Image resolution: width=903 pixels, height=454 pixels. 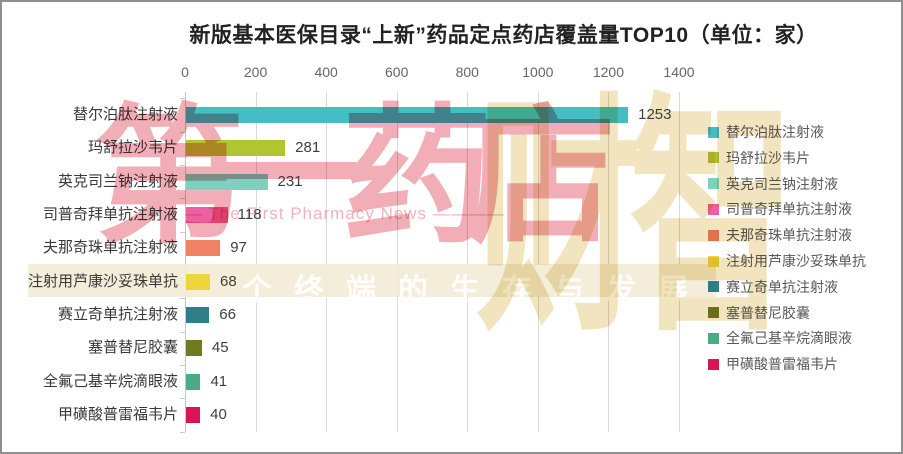 I want to click on watermark-strip-char: 与, so click(x=569, y=290).